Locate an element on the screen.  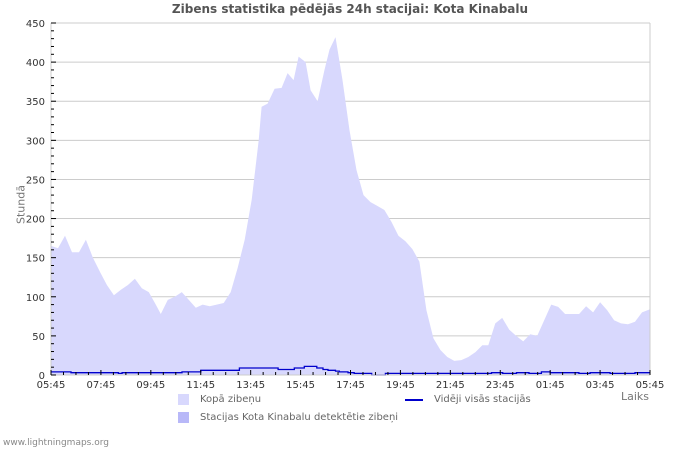
svg-text: 100 is located at coordinates (35, 298).